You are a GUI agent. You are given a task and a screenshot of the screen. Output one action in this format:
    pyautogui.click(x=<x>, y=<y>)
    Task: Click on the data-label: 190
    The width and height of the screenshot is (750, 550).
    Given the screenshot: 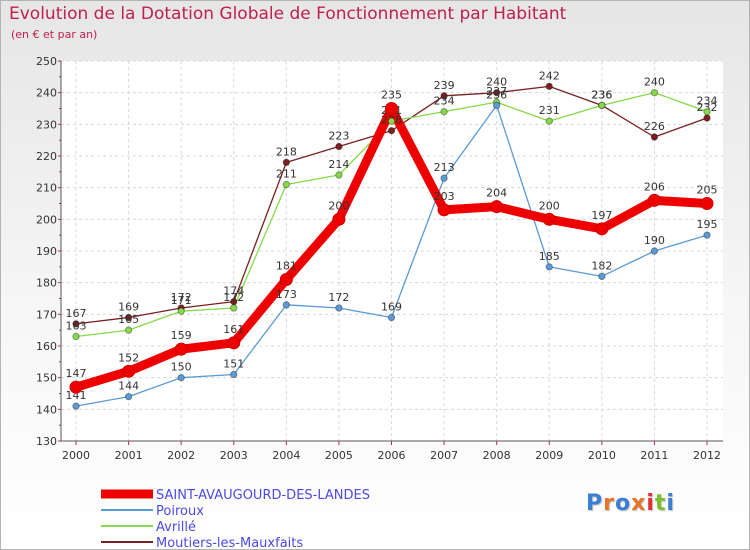 What is the action you would take?
    pyautogui.click(x=654, y=240)
    